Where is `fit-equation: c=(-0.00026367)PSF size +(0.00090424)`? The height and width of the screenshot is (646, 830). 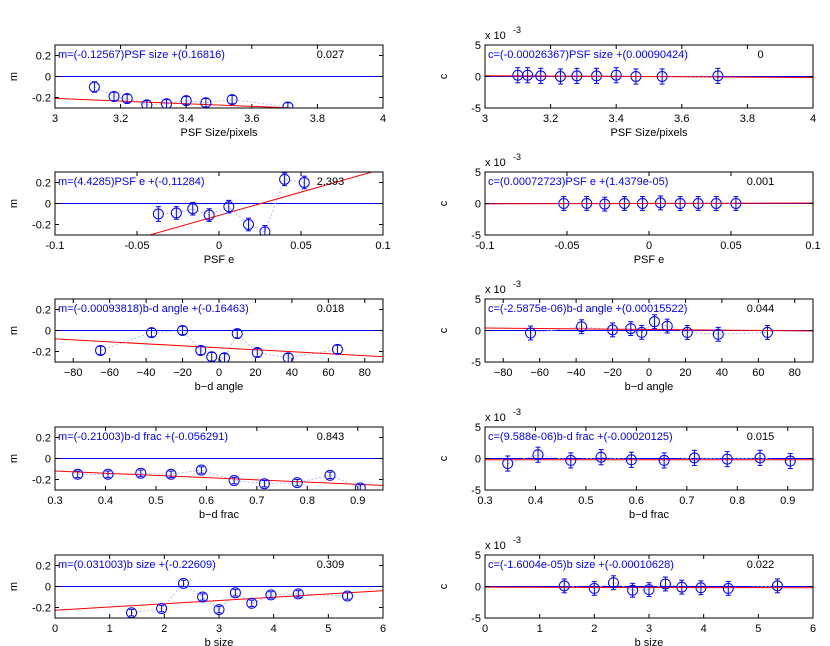
fit-equation: c=(-0.00026367)PSF size +(0.00090424) is located at coordinates (588, 55).